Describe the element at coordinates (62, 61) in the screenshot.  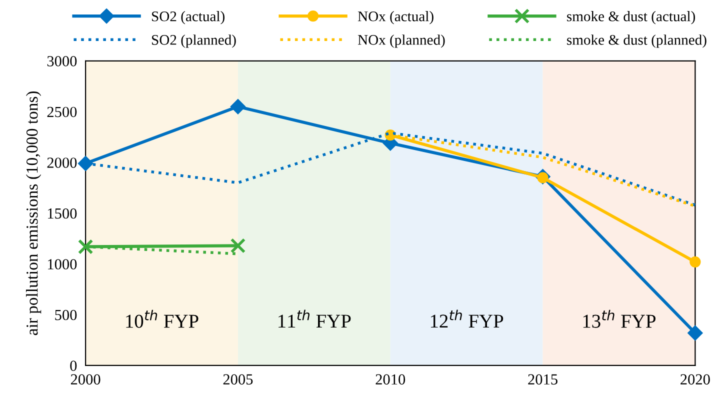
I see `y-tick-label: 3000` at that location.